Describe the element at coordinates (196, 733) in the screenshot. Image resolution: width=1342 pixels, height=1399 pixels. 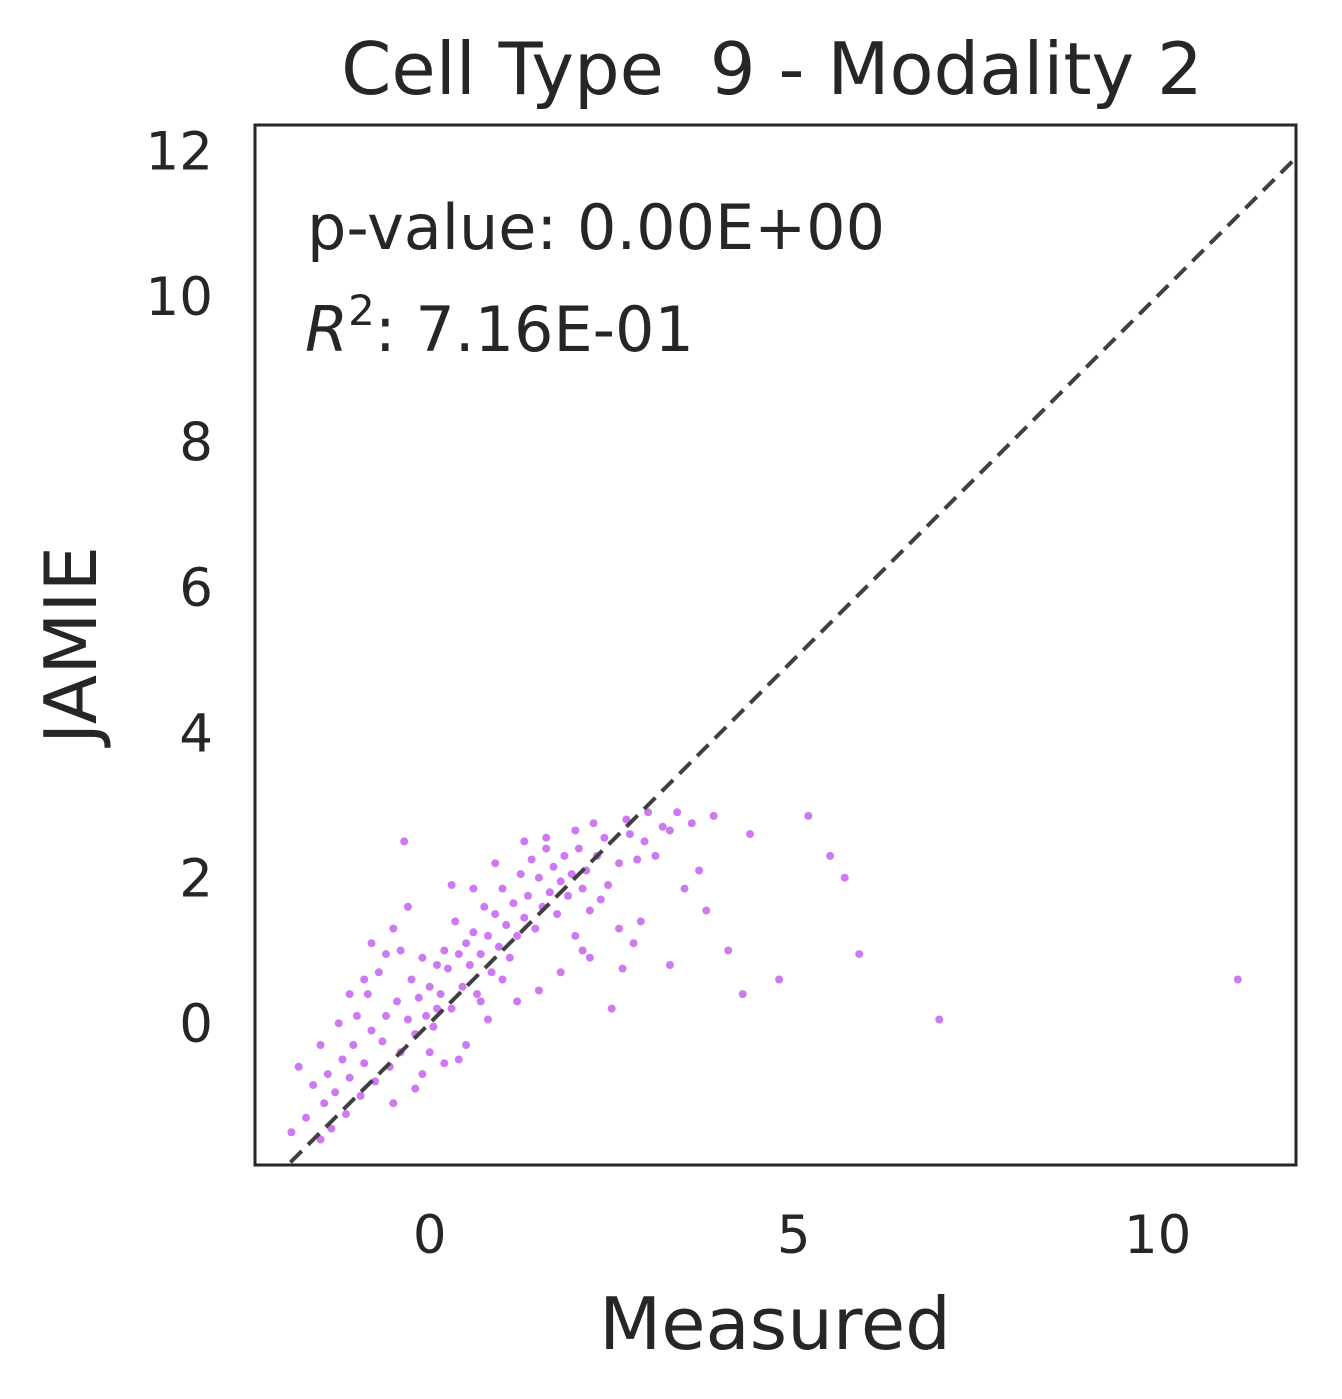
I see `y-tick-label: 4` at that location.